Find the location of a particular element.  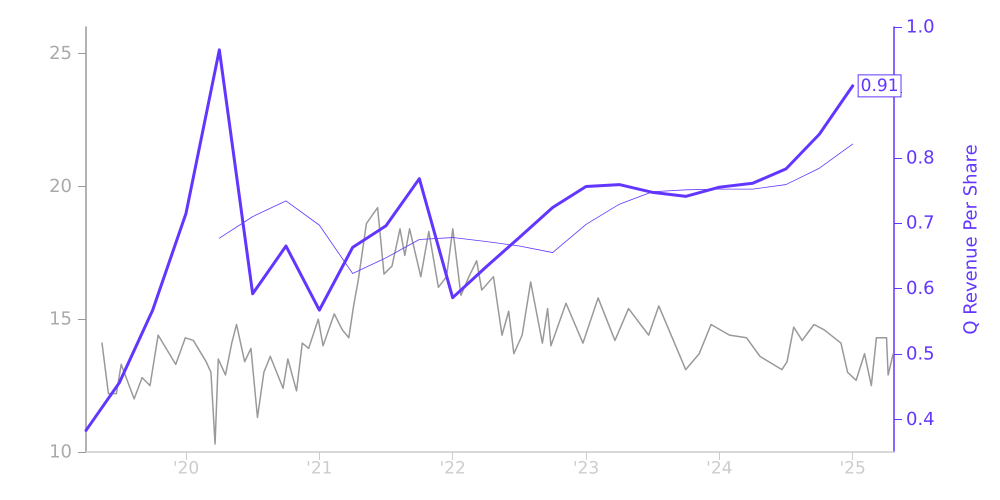

data-label: 0.91 is located at coordinates (879, 86).